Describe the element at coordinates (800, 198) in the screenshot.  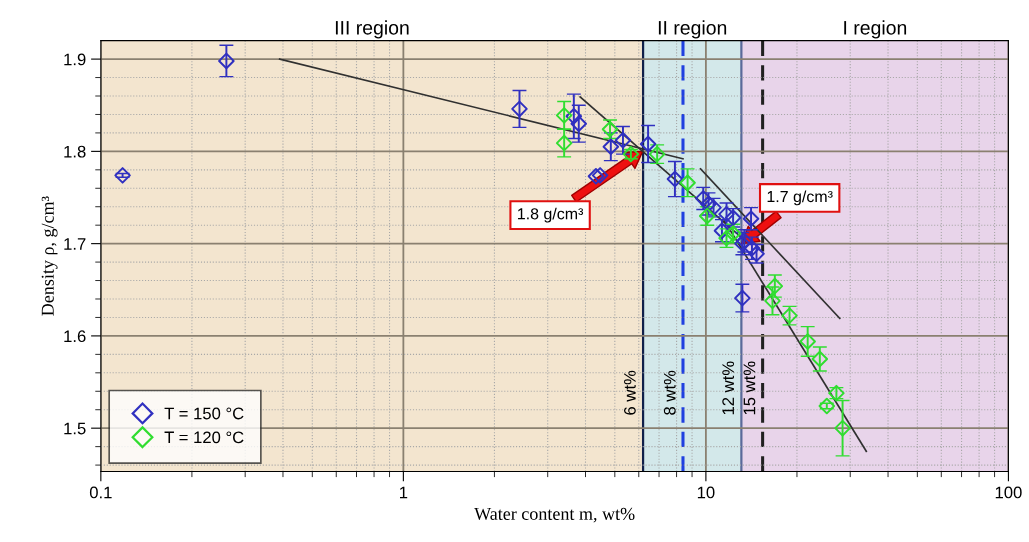
I see `annotation: 1.7 g/cm³` at that location.